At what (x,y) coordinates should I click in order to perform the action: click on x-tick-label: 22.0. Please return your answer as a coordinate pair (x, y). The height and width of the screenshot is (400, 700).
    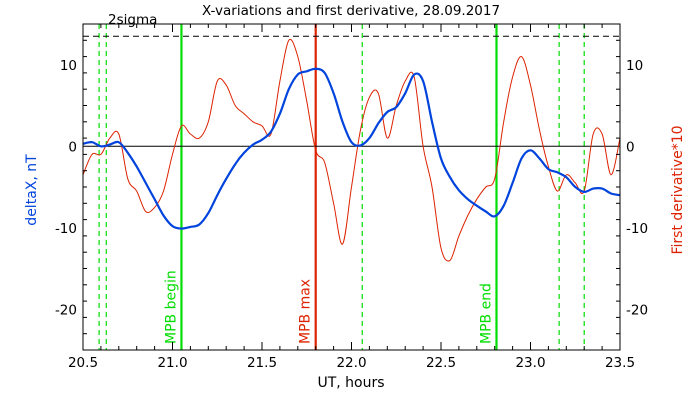
    Looking at the image, I should click on (351, 363).